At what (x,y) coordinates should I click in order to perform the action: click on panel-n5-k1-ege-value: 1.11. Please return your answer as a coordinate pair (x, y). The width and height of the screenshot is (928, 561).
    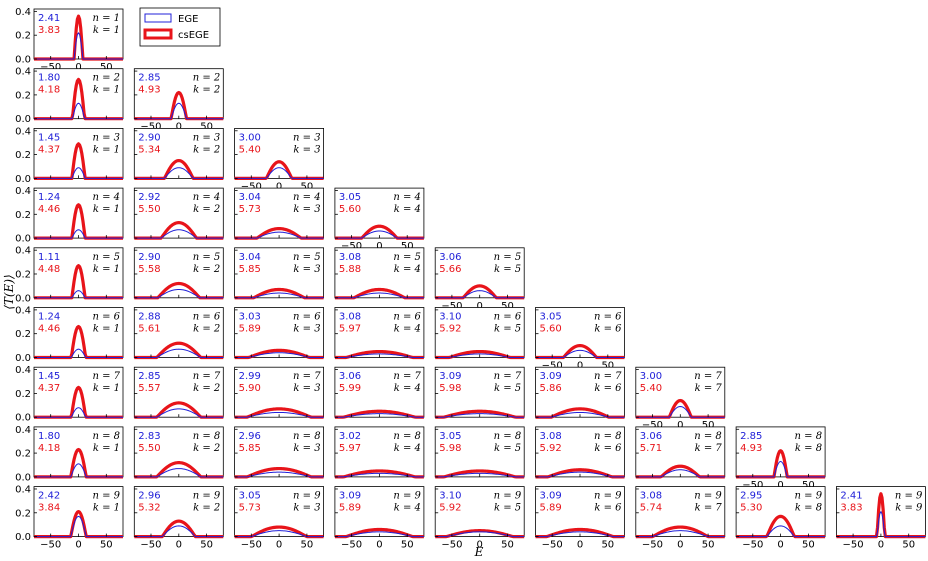
    Looking at the image, I should click on (49, 257).